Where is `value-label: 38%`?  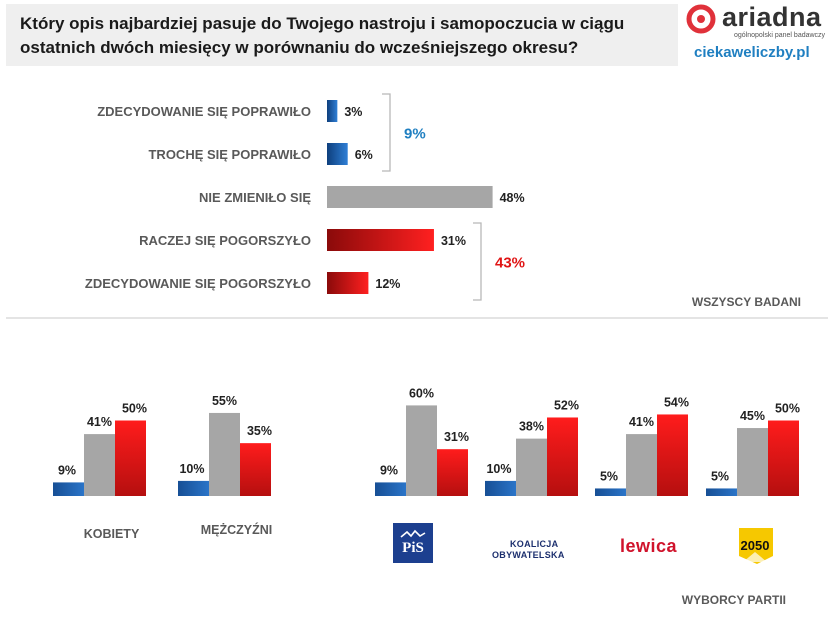
value-label: 38% is located at coordinates (531, 427).